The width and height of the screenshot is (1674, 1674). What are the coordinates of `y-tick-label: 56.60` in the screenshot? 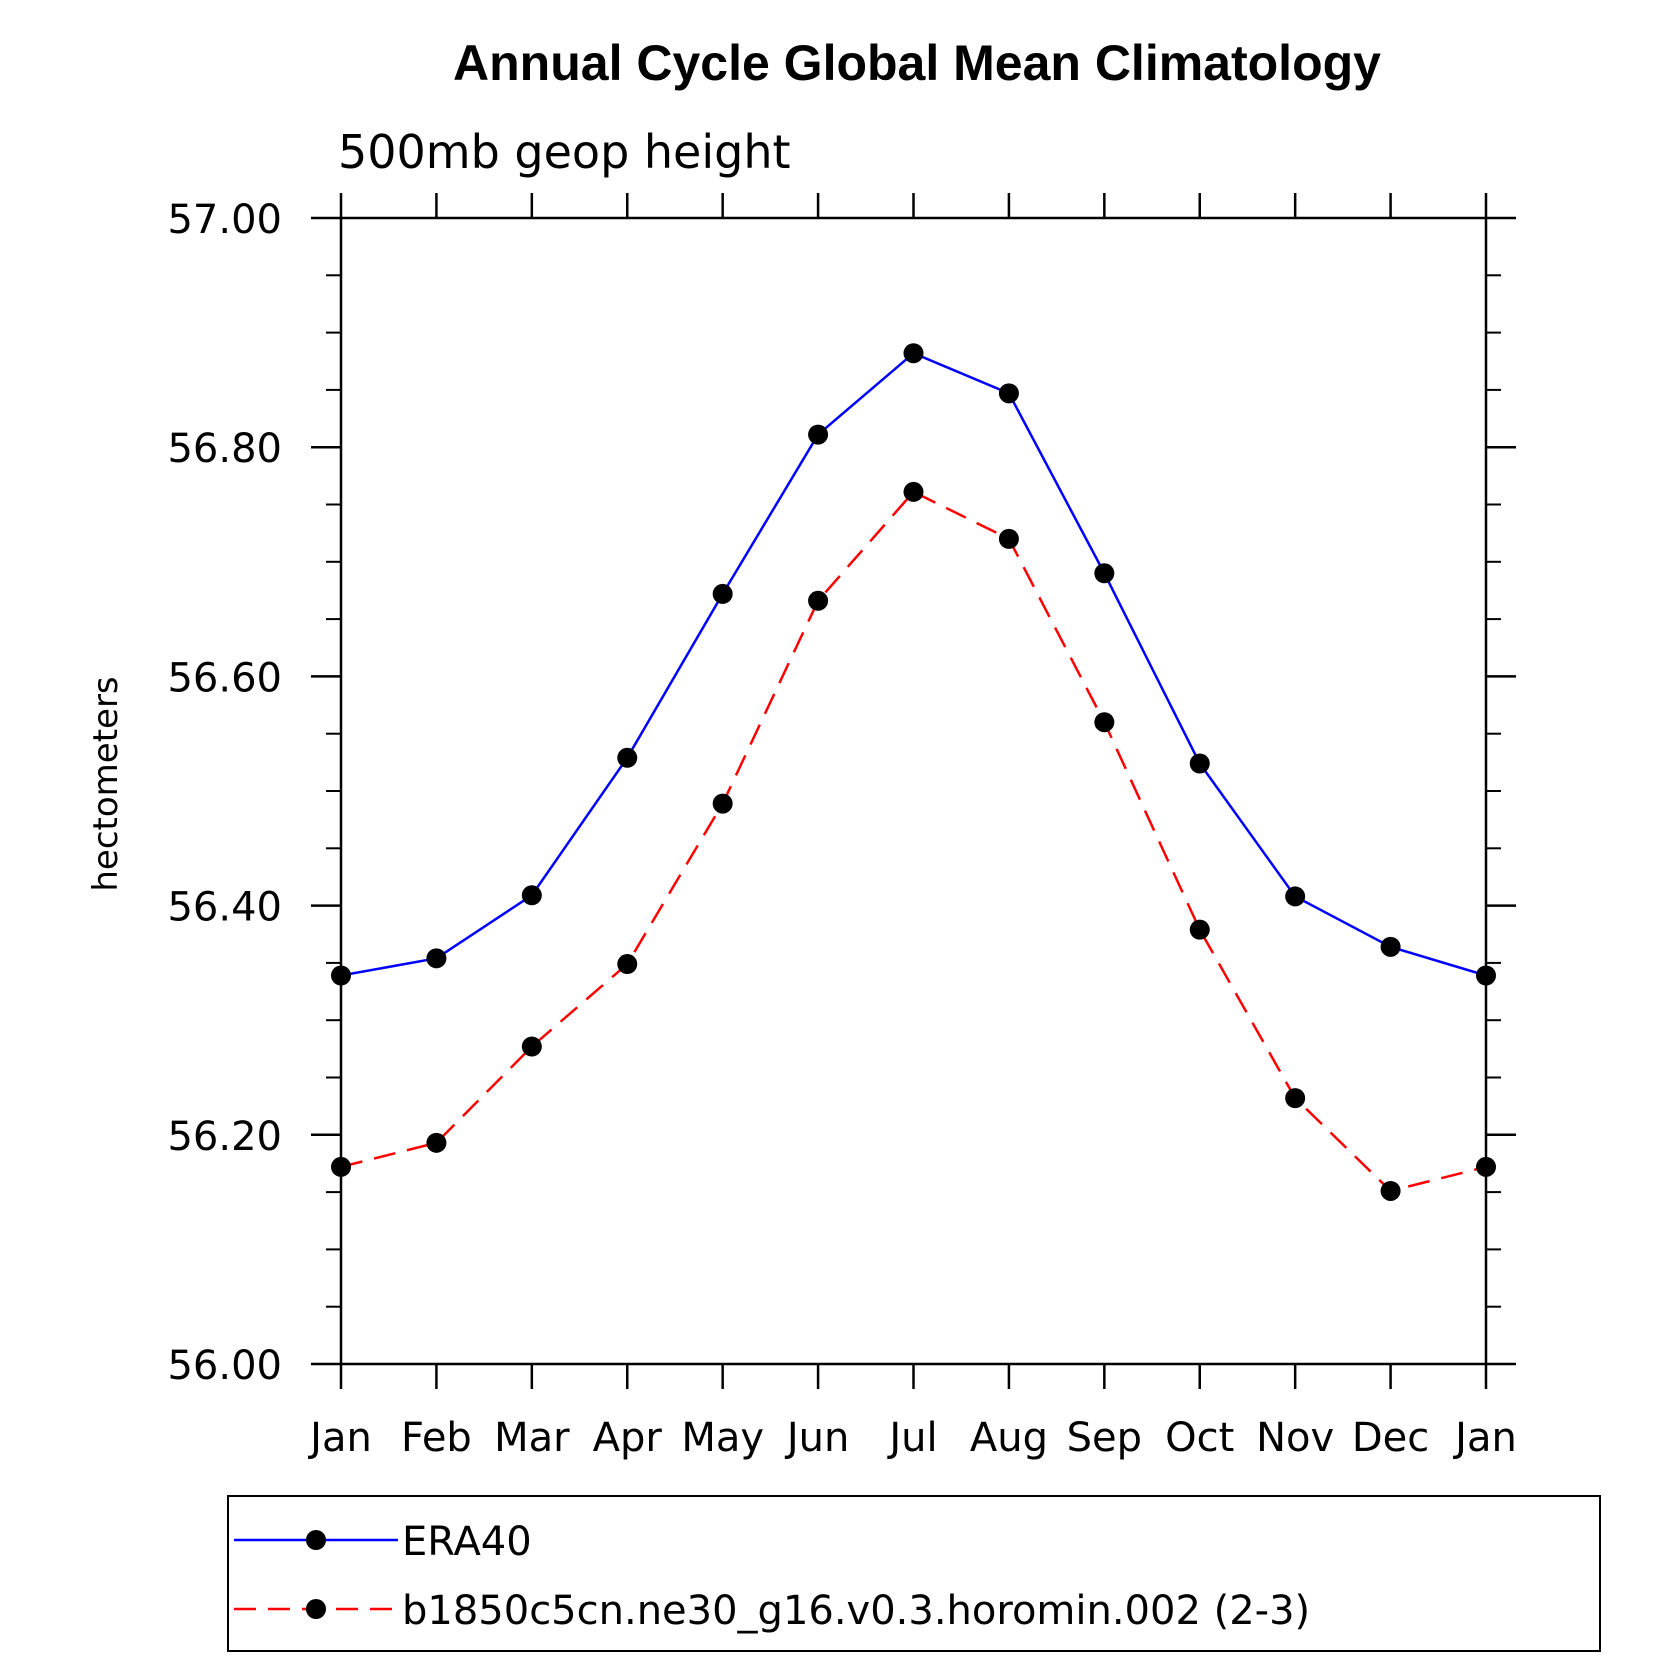 It's located at (224, 678).